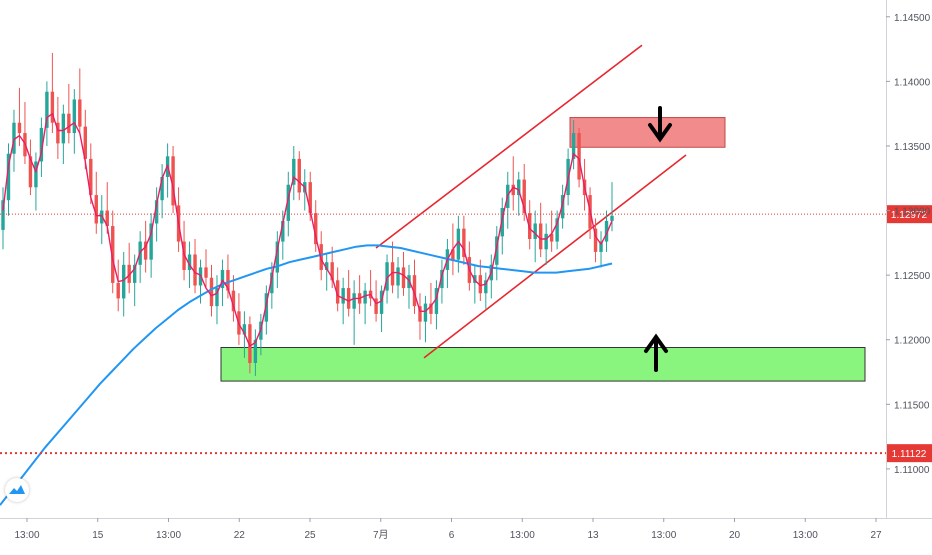  I want to click on x-tick-label: 13, so click(593, 535).